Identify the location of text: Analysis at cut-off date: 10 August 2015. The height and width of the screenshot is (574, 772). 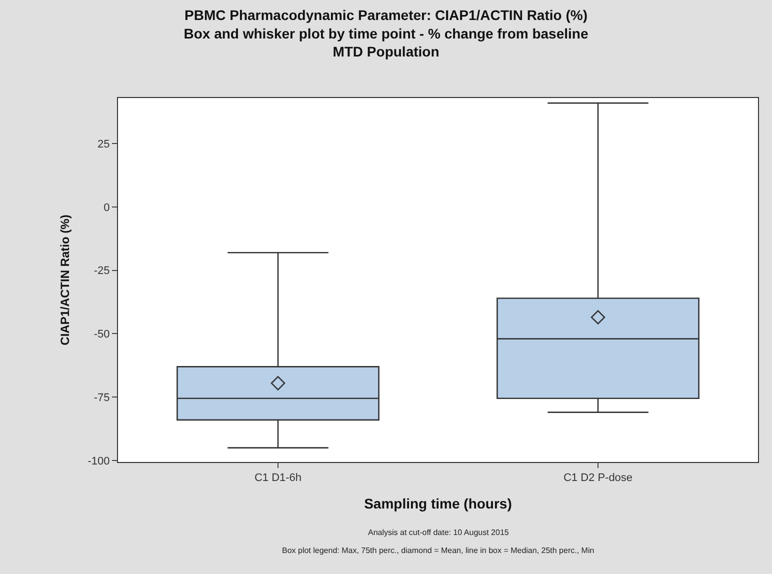
(439, 532).